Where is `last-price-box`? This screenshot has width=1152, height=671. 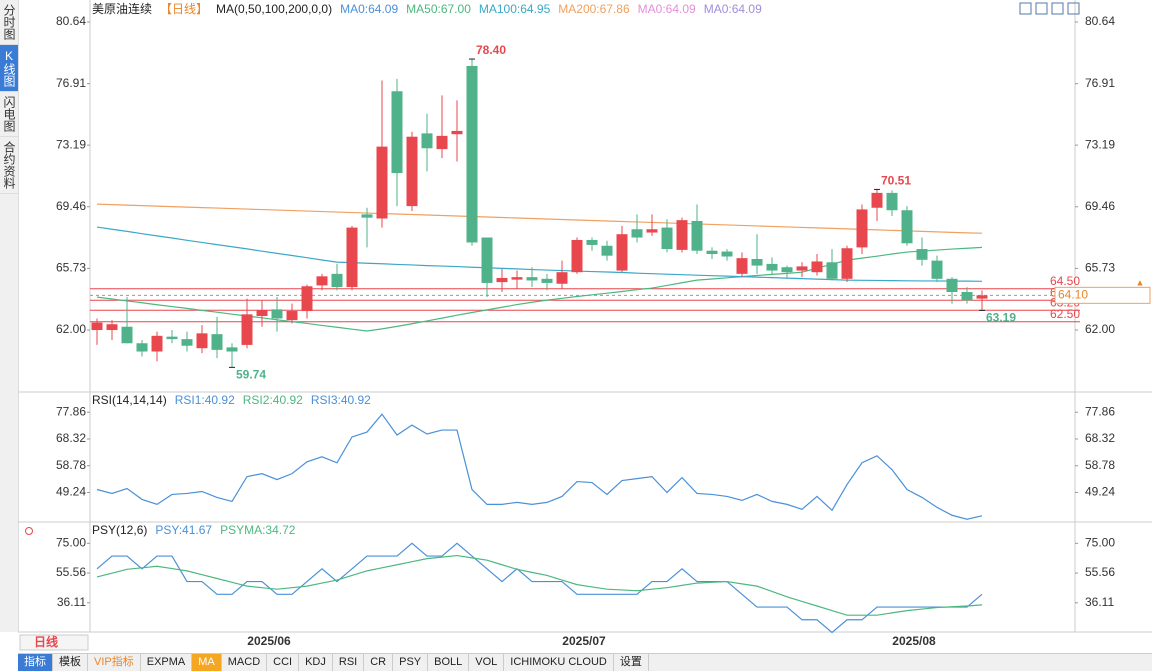 last-price-box is located at coordinates (1102, 295).